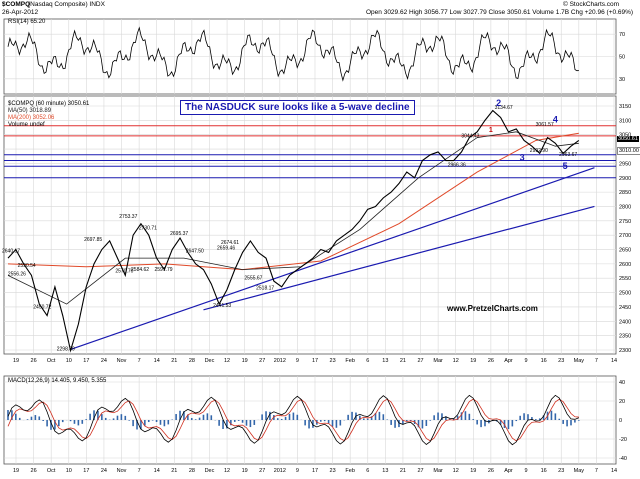 This screenshot has height=479, width=640. What do you see at coordinates (293, 54) in the screenshot?
I see `rsi-line` at bounding box center [293, 54].